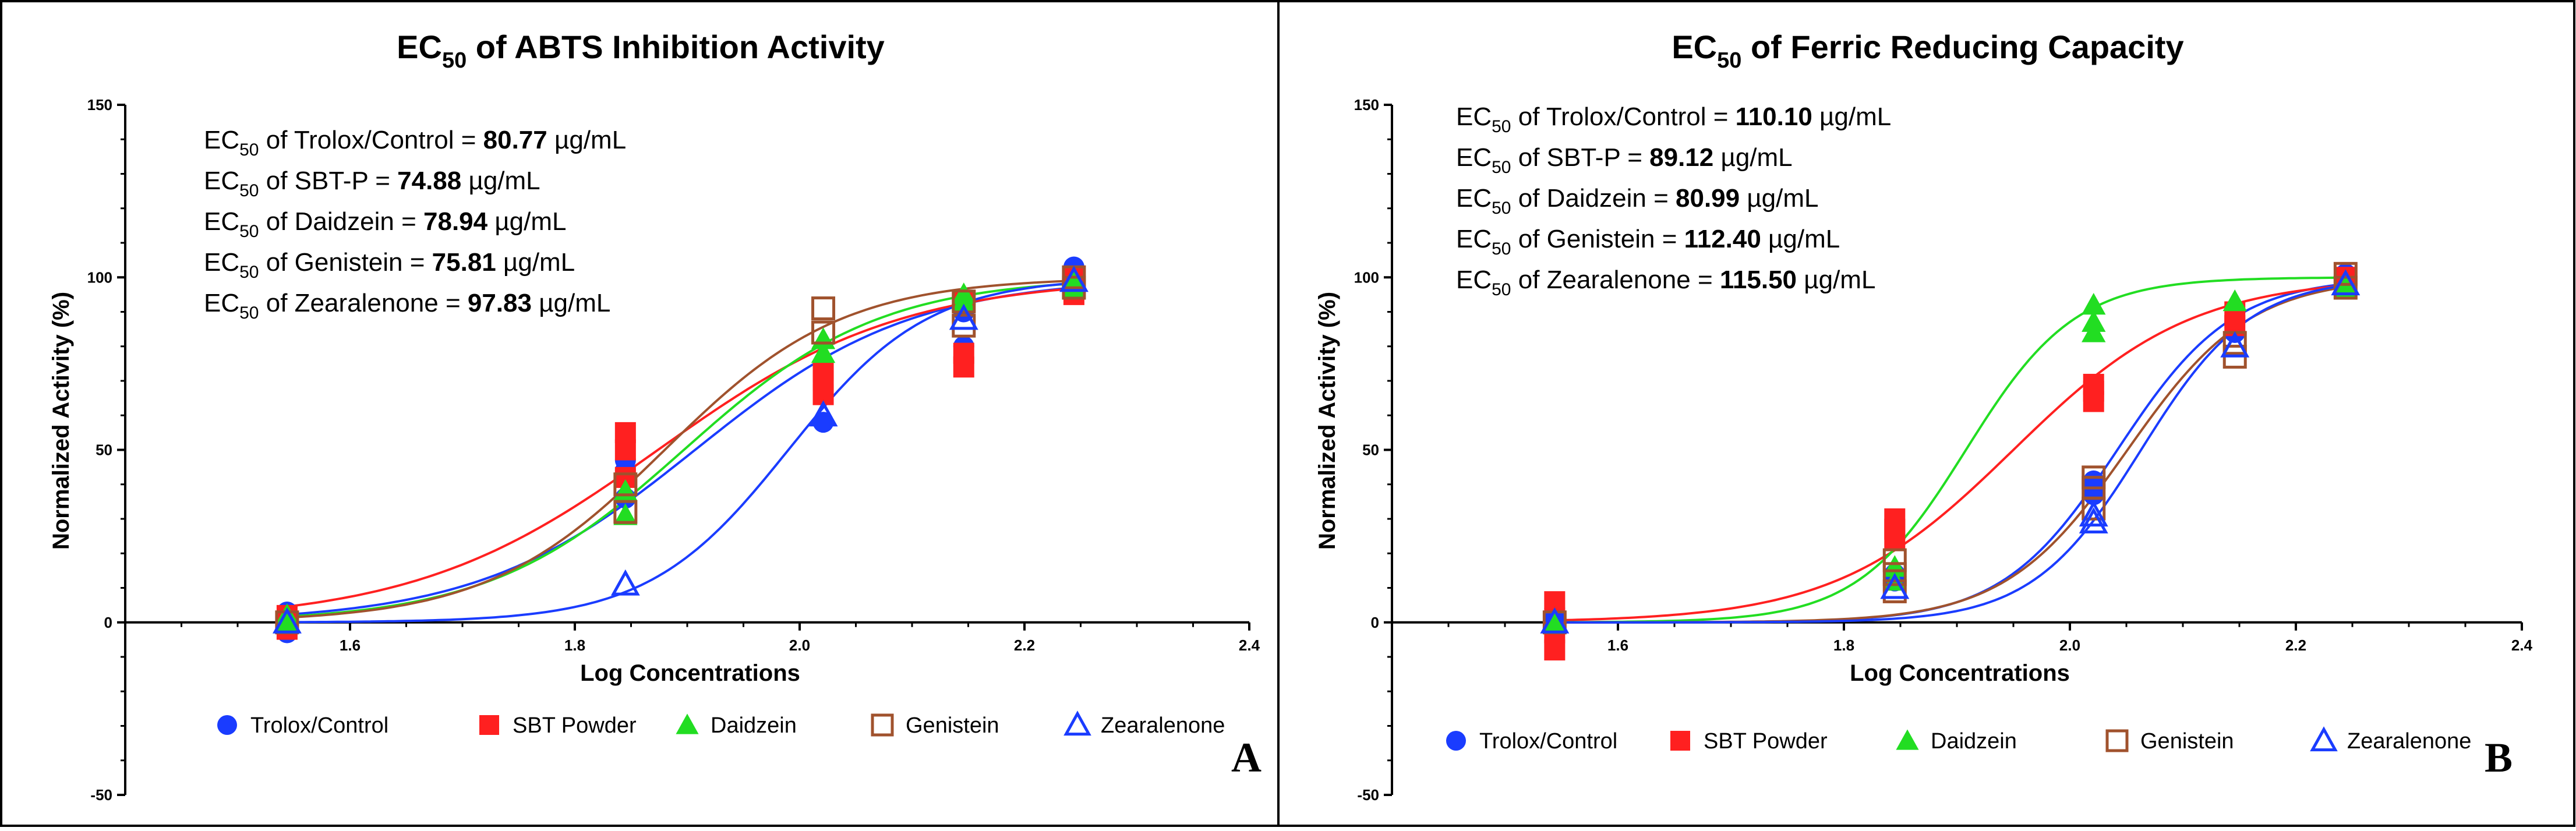 The image size is (2576, 831). What do you see at coordinates (1665, 282) in the screenshot?
I see `ec50-annotation: EC50 of Zearalenone = 115.50 µg/mL` at bounding box center [1665, 282].